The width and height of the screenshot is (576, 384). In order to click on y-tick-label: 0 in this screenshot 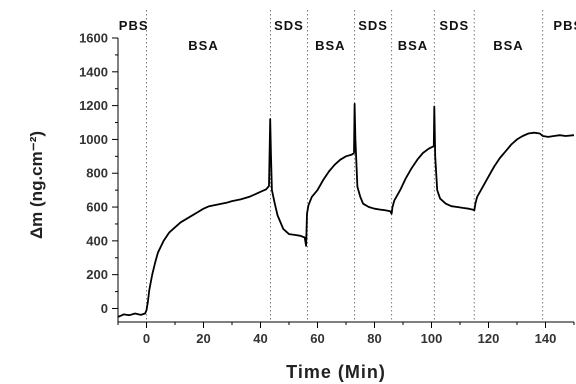, I will do `click(104, 308)`.